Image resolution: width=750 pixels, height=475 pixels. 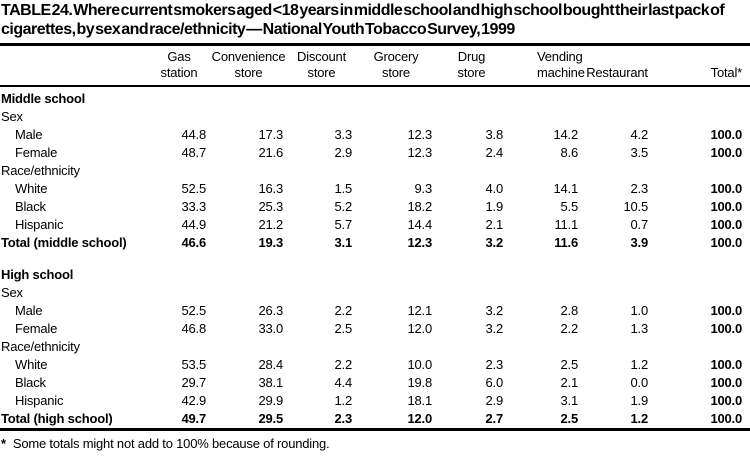 What do you see at coordinates (270, 206) in the screenshot?
I see `cell-convenience-store: 25.3` at bounding box center [270, 206].